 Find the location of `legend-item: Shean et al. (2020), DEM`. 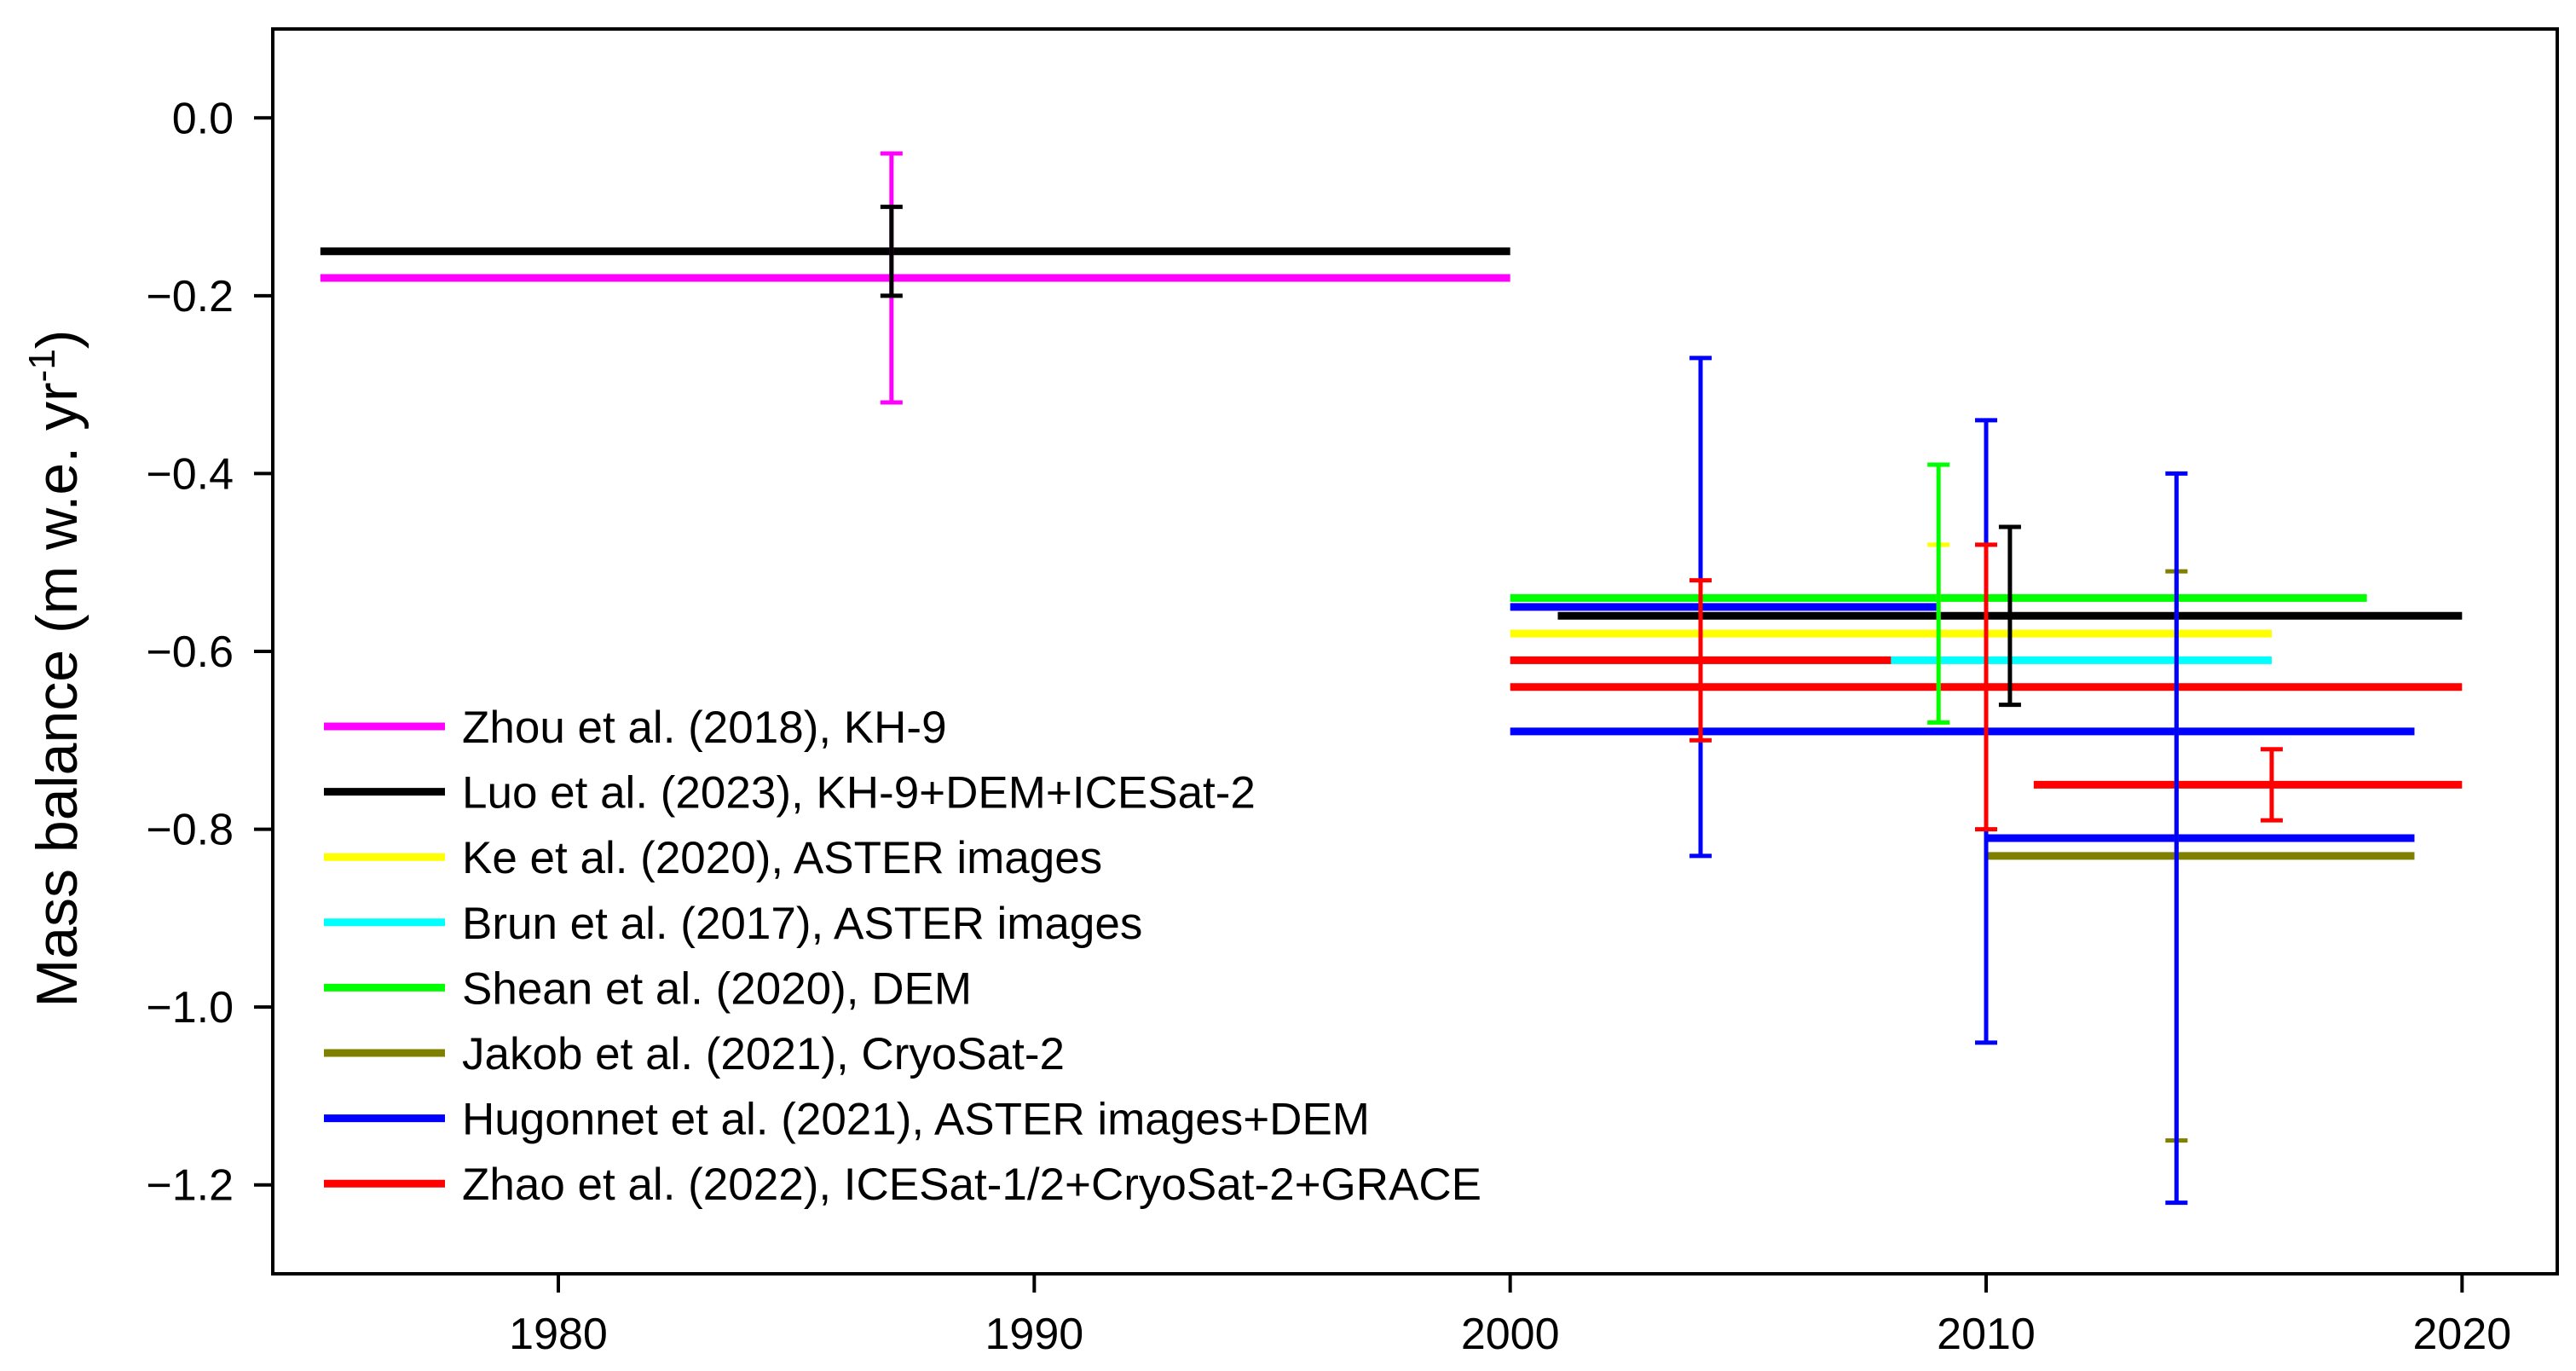

legend-item: Shean et al. (2020), DEM is located at coordinates (648, 989).